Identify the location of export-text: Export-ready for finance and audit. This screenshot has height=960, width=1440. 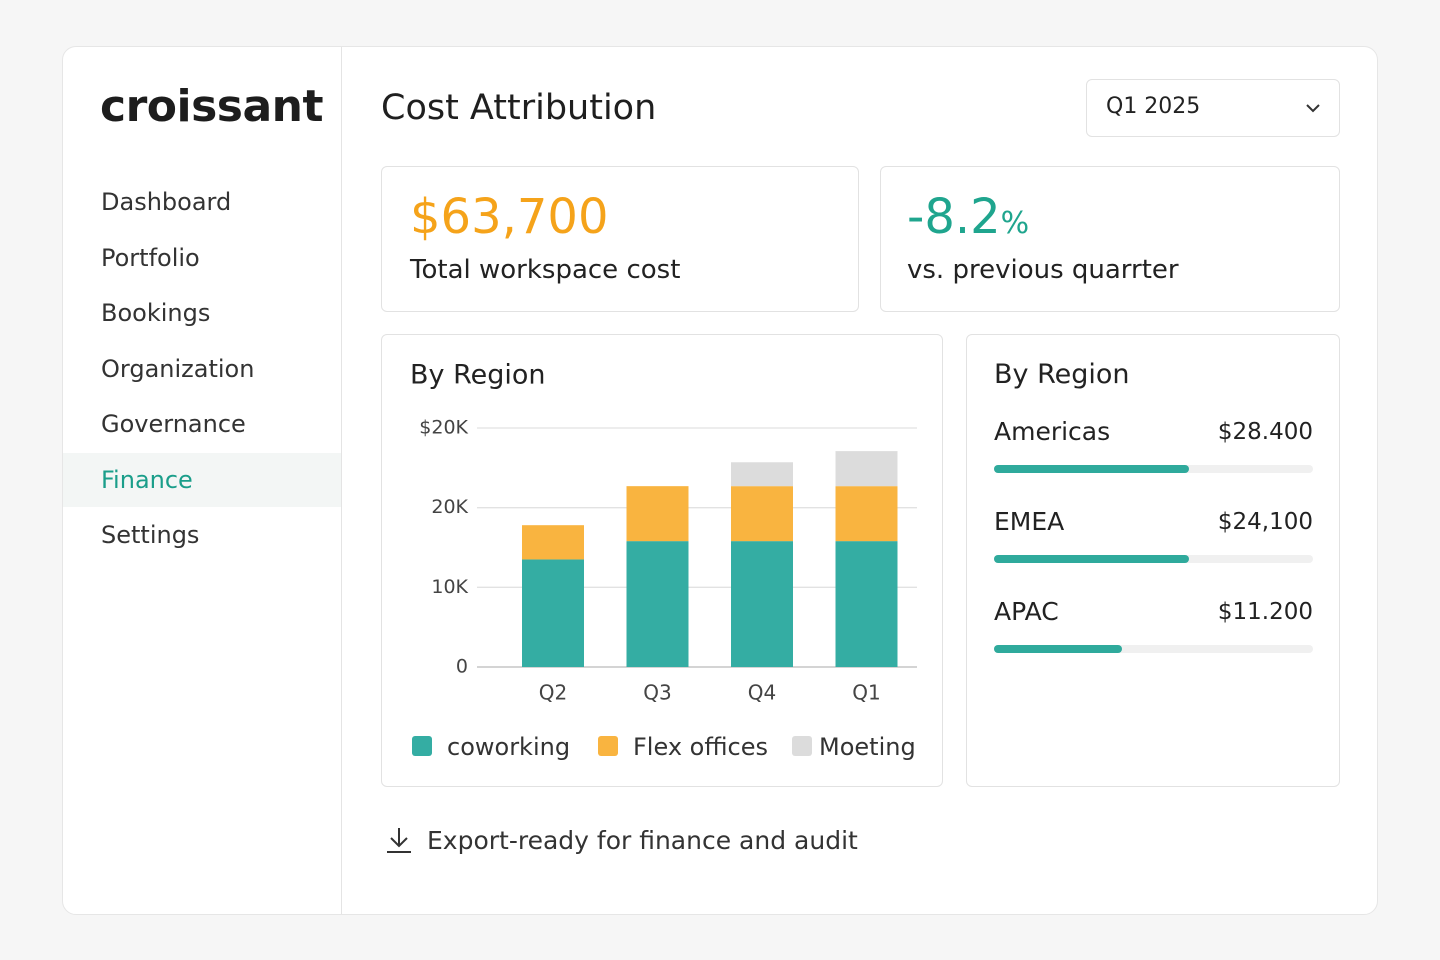
(642, 840).